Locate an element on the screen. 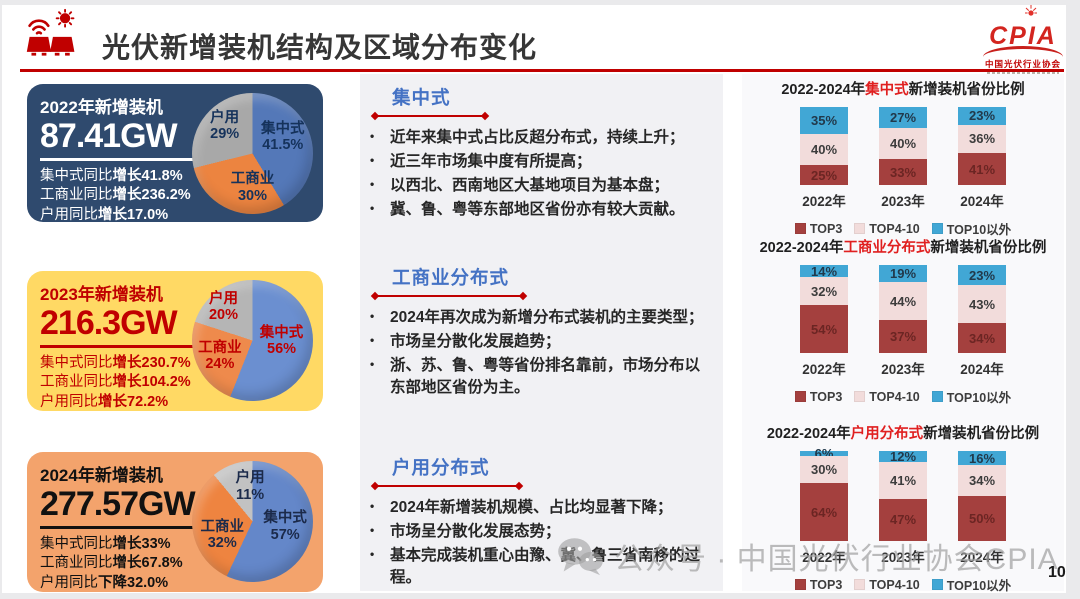 The width and height of the screenshot is (1080, 599). card-stats: 集中式同比增长33% 工商业同比增长67.8% 户用同比下降32.0% is located at coordinates (125, 564).